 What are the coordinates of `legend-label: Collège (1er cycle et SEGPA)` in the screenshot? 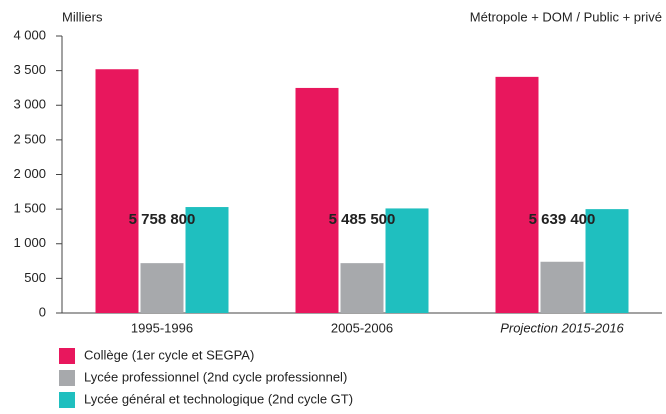 It's located at (169, 354).